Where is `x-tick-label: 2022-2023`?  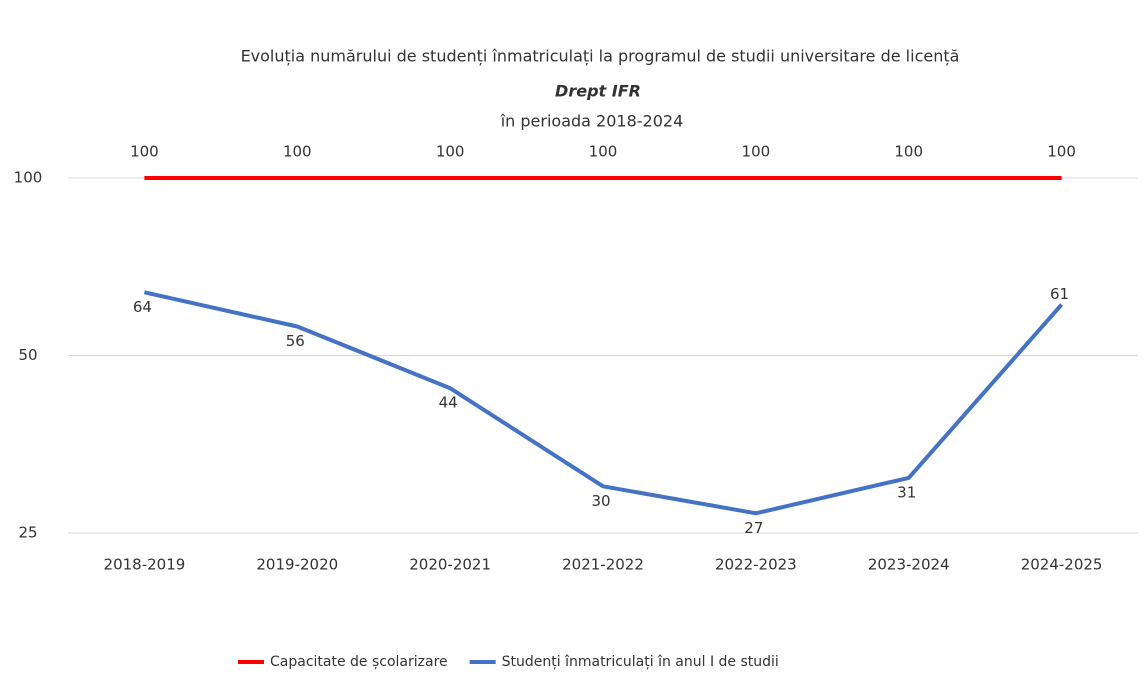 x-tick-label: 2022-2023 is located at coordinates (756, 565).